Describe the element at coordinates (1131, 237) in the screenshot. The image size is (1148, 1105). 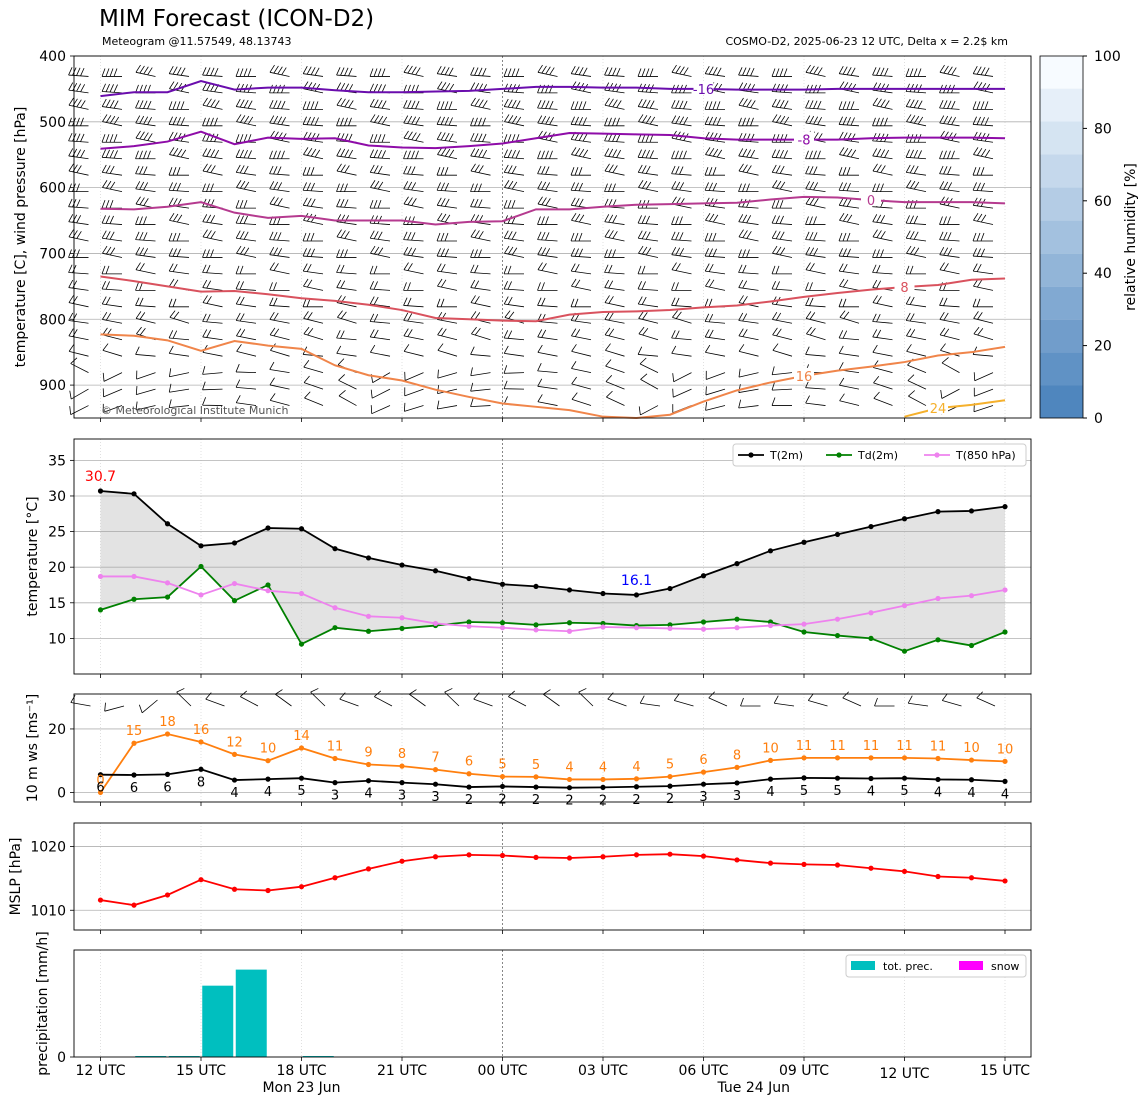
I see `colorbar-label: relative humidity [%]` at that location.